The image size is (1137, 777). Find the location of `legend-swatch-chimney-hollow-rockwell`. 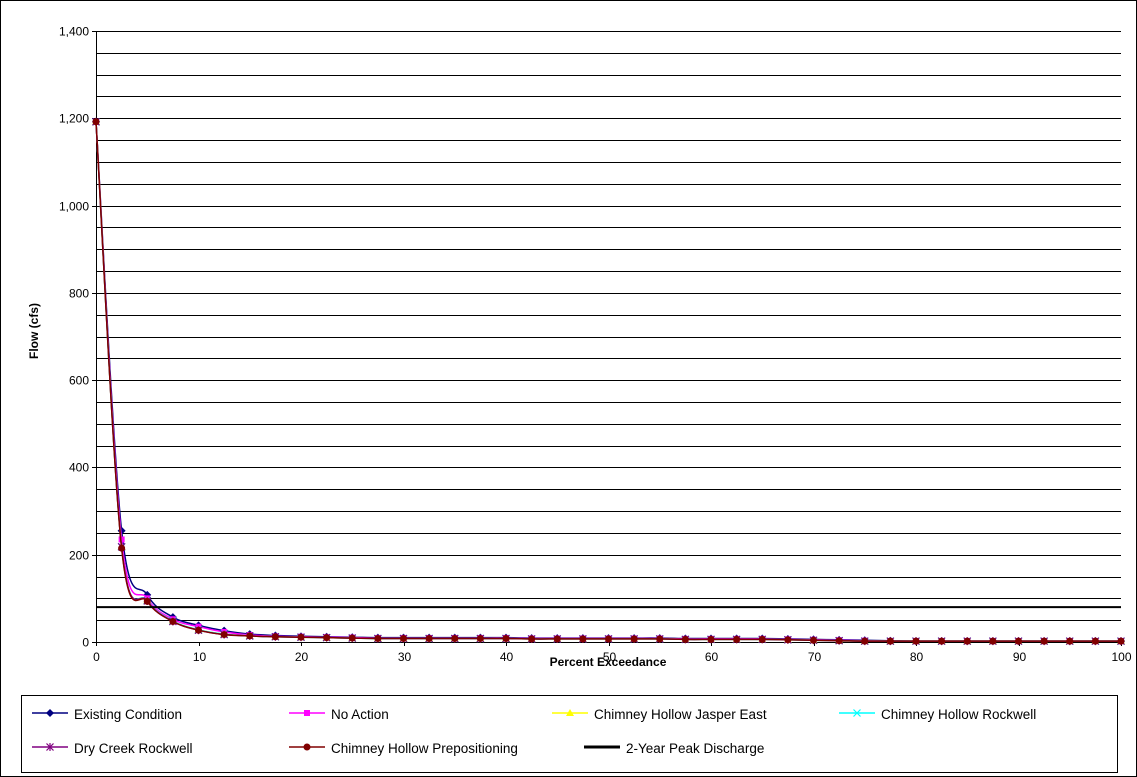

legend-swatch-chimney-hollow-rockwell is located at coordinates (859, 714).